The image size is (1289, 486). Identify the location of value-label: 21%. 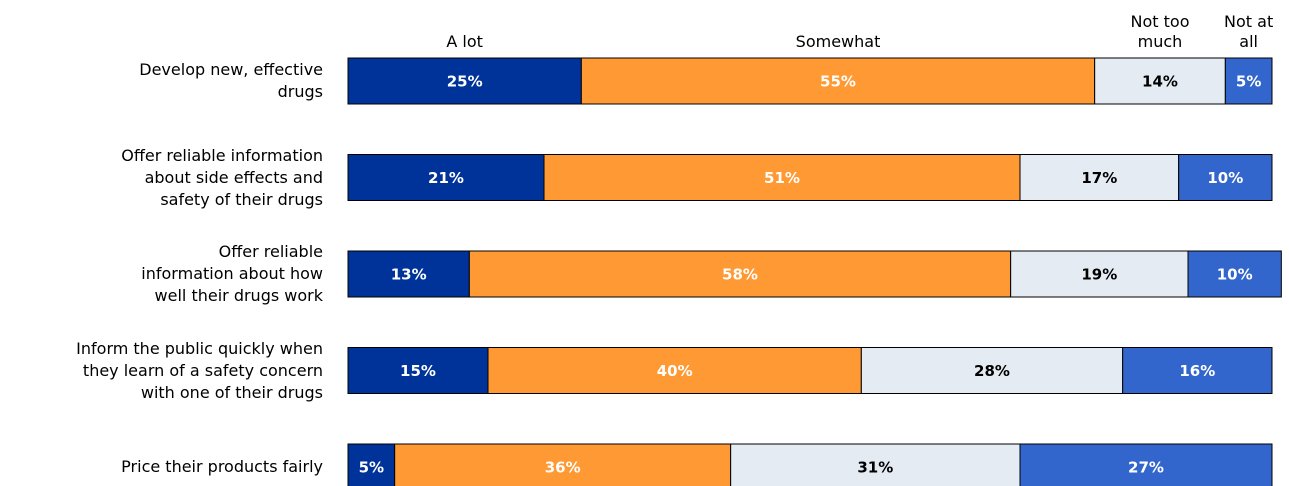
(446, 178).